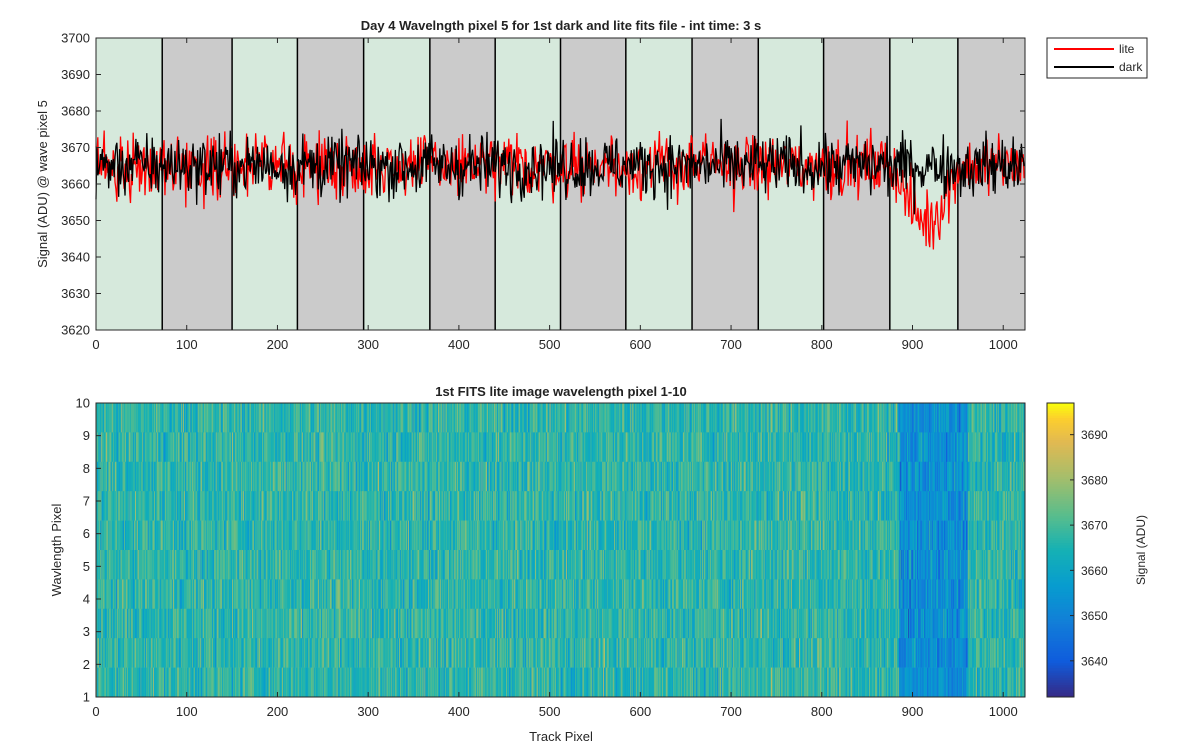  Describe the element at coordinates (75, 38) in the screenshot. I see `y-tick-label: 3700` at that location.